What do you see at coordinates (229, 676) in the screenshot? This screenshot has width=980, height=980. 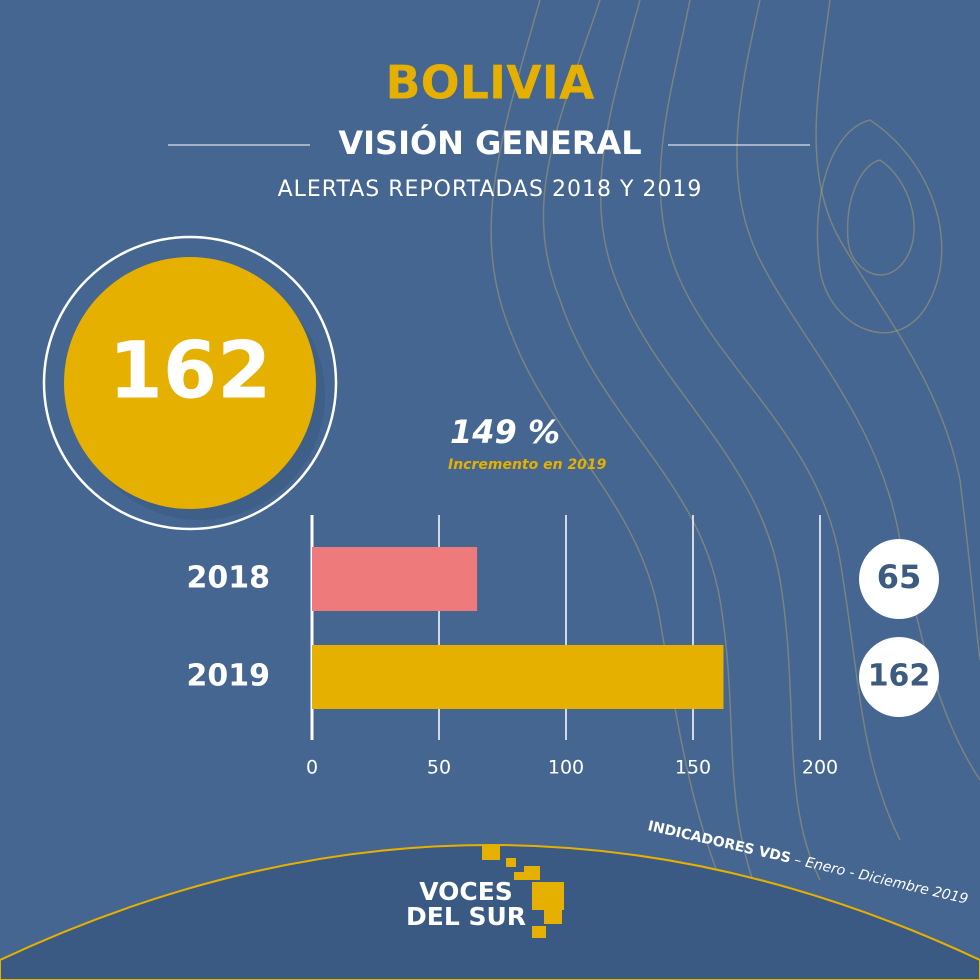 I see `y-tick-label: 2019` at bounding box center [229, 676].